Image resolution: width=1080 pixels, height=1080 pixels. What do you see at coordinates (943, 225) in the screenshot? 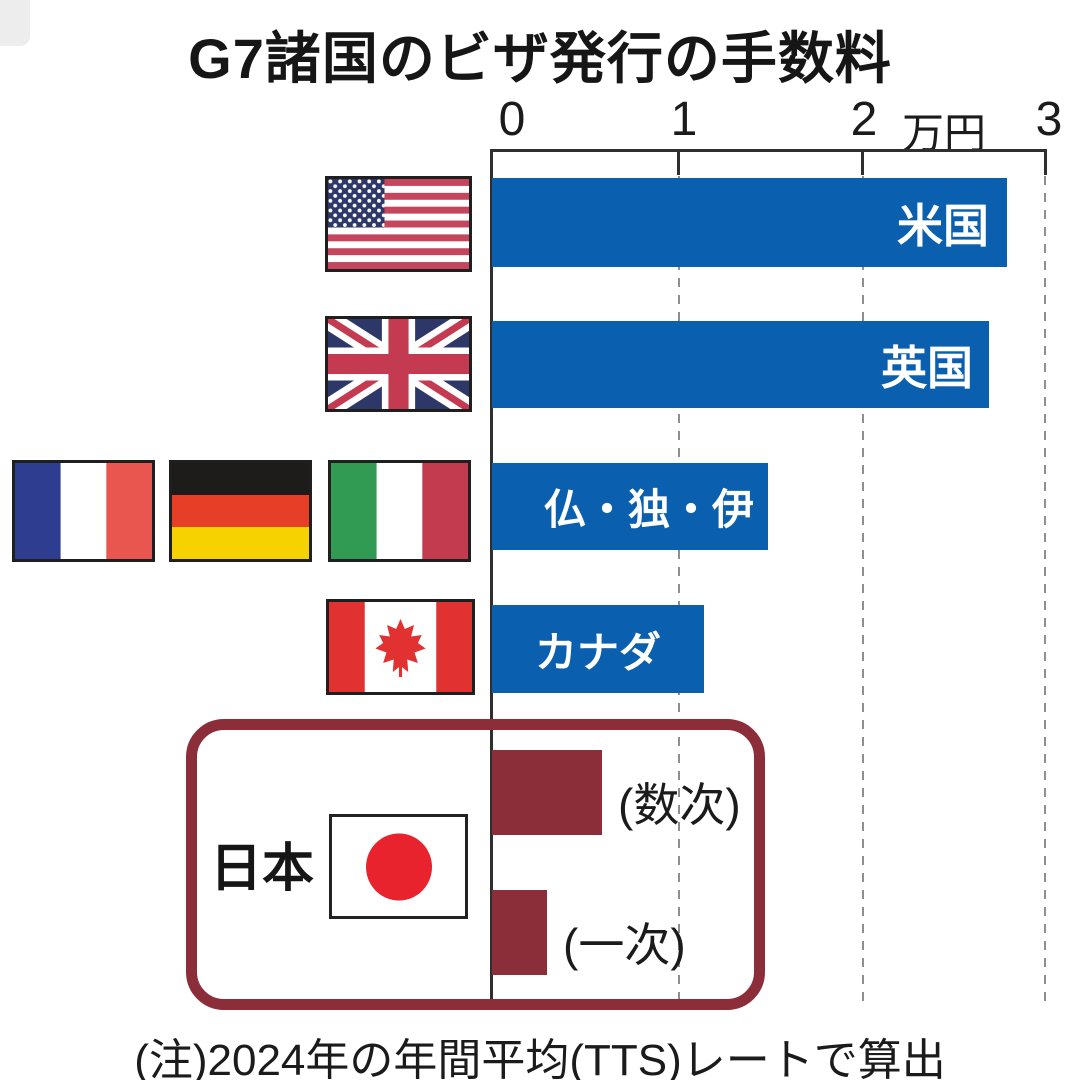
I see `bar-label-usa: 米国` at bounding box center [943, 225].